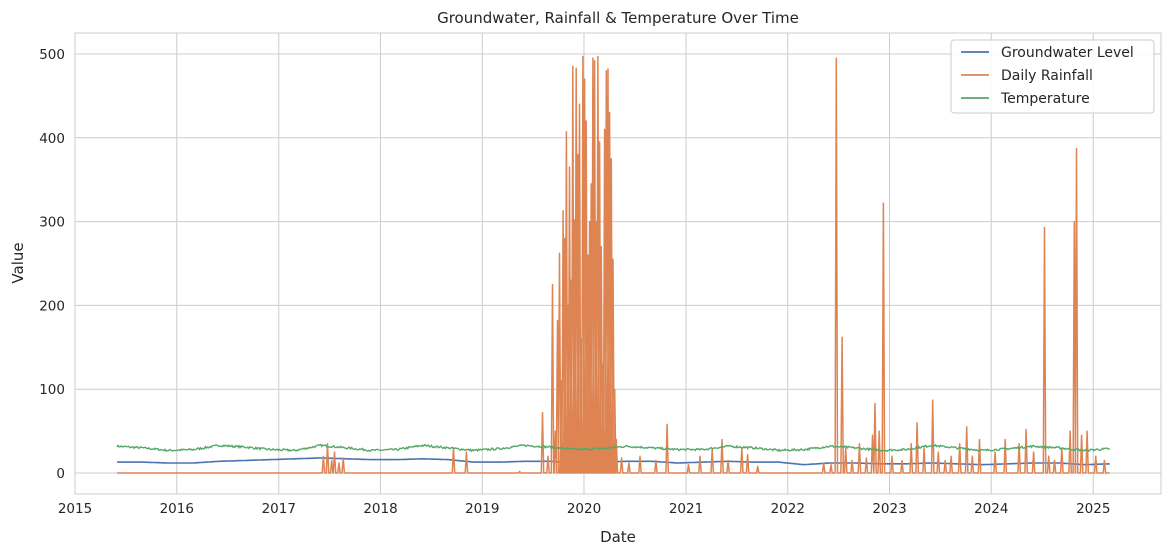 The height and width of the screenshot is (556, 1170). Describe the element at coordinates (991, 509) in the screenshot. I see `x-tick-label: 2024` at that location.